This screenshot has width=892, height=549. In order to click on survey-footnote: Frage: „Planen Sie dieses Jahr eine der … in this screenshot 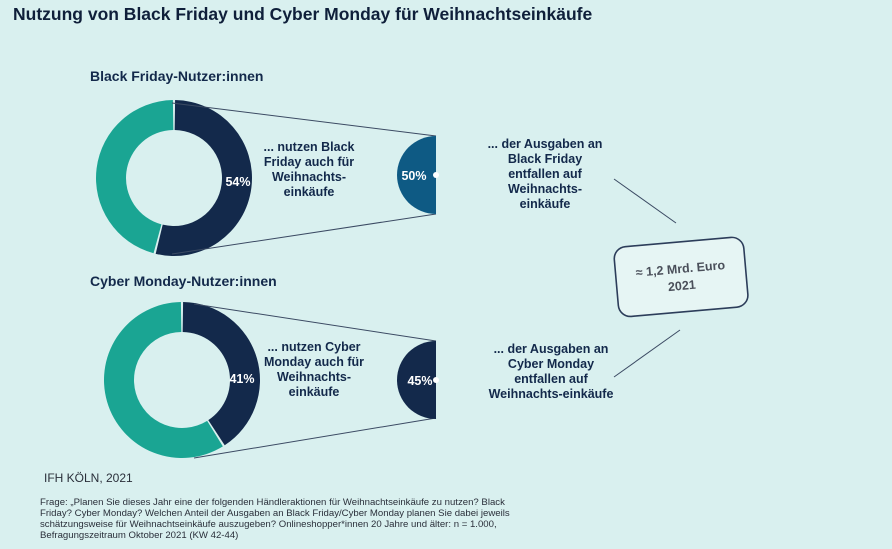, I will do `click(275, 519)`.